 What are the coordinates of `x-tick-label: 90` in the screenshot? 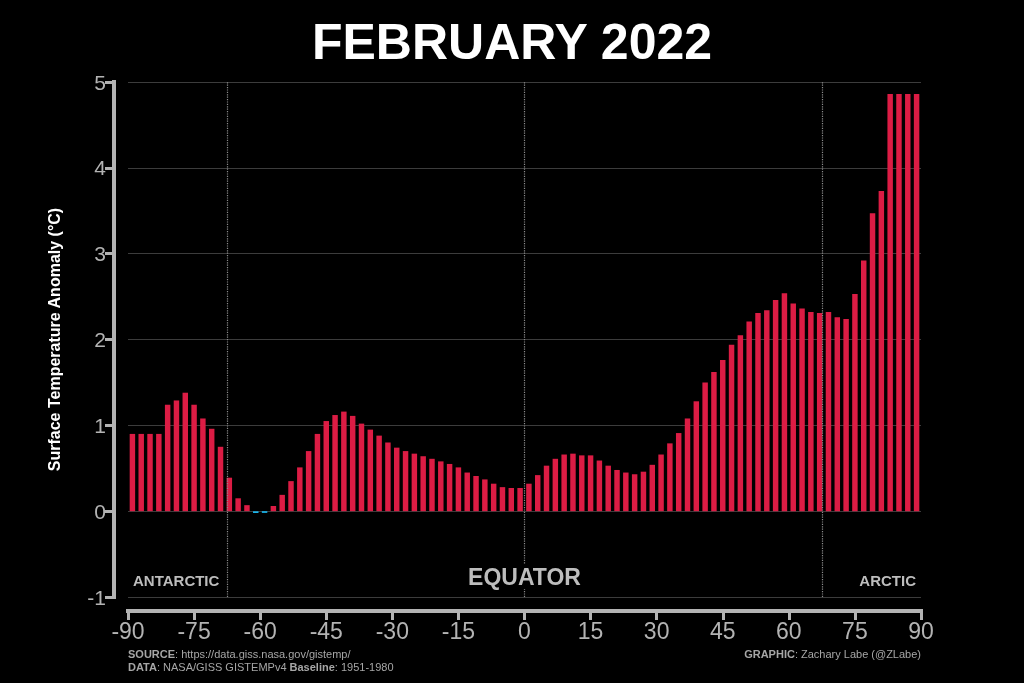 It's located at (921, 630).